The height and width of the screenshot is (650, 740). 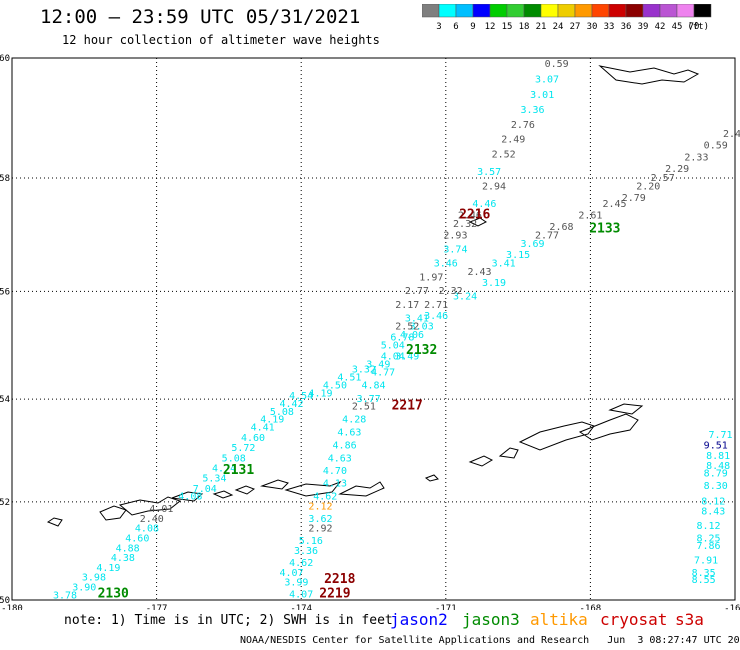 I want to click on wave-height-value: 3.32, so click(x=364, y=370).